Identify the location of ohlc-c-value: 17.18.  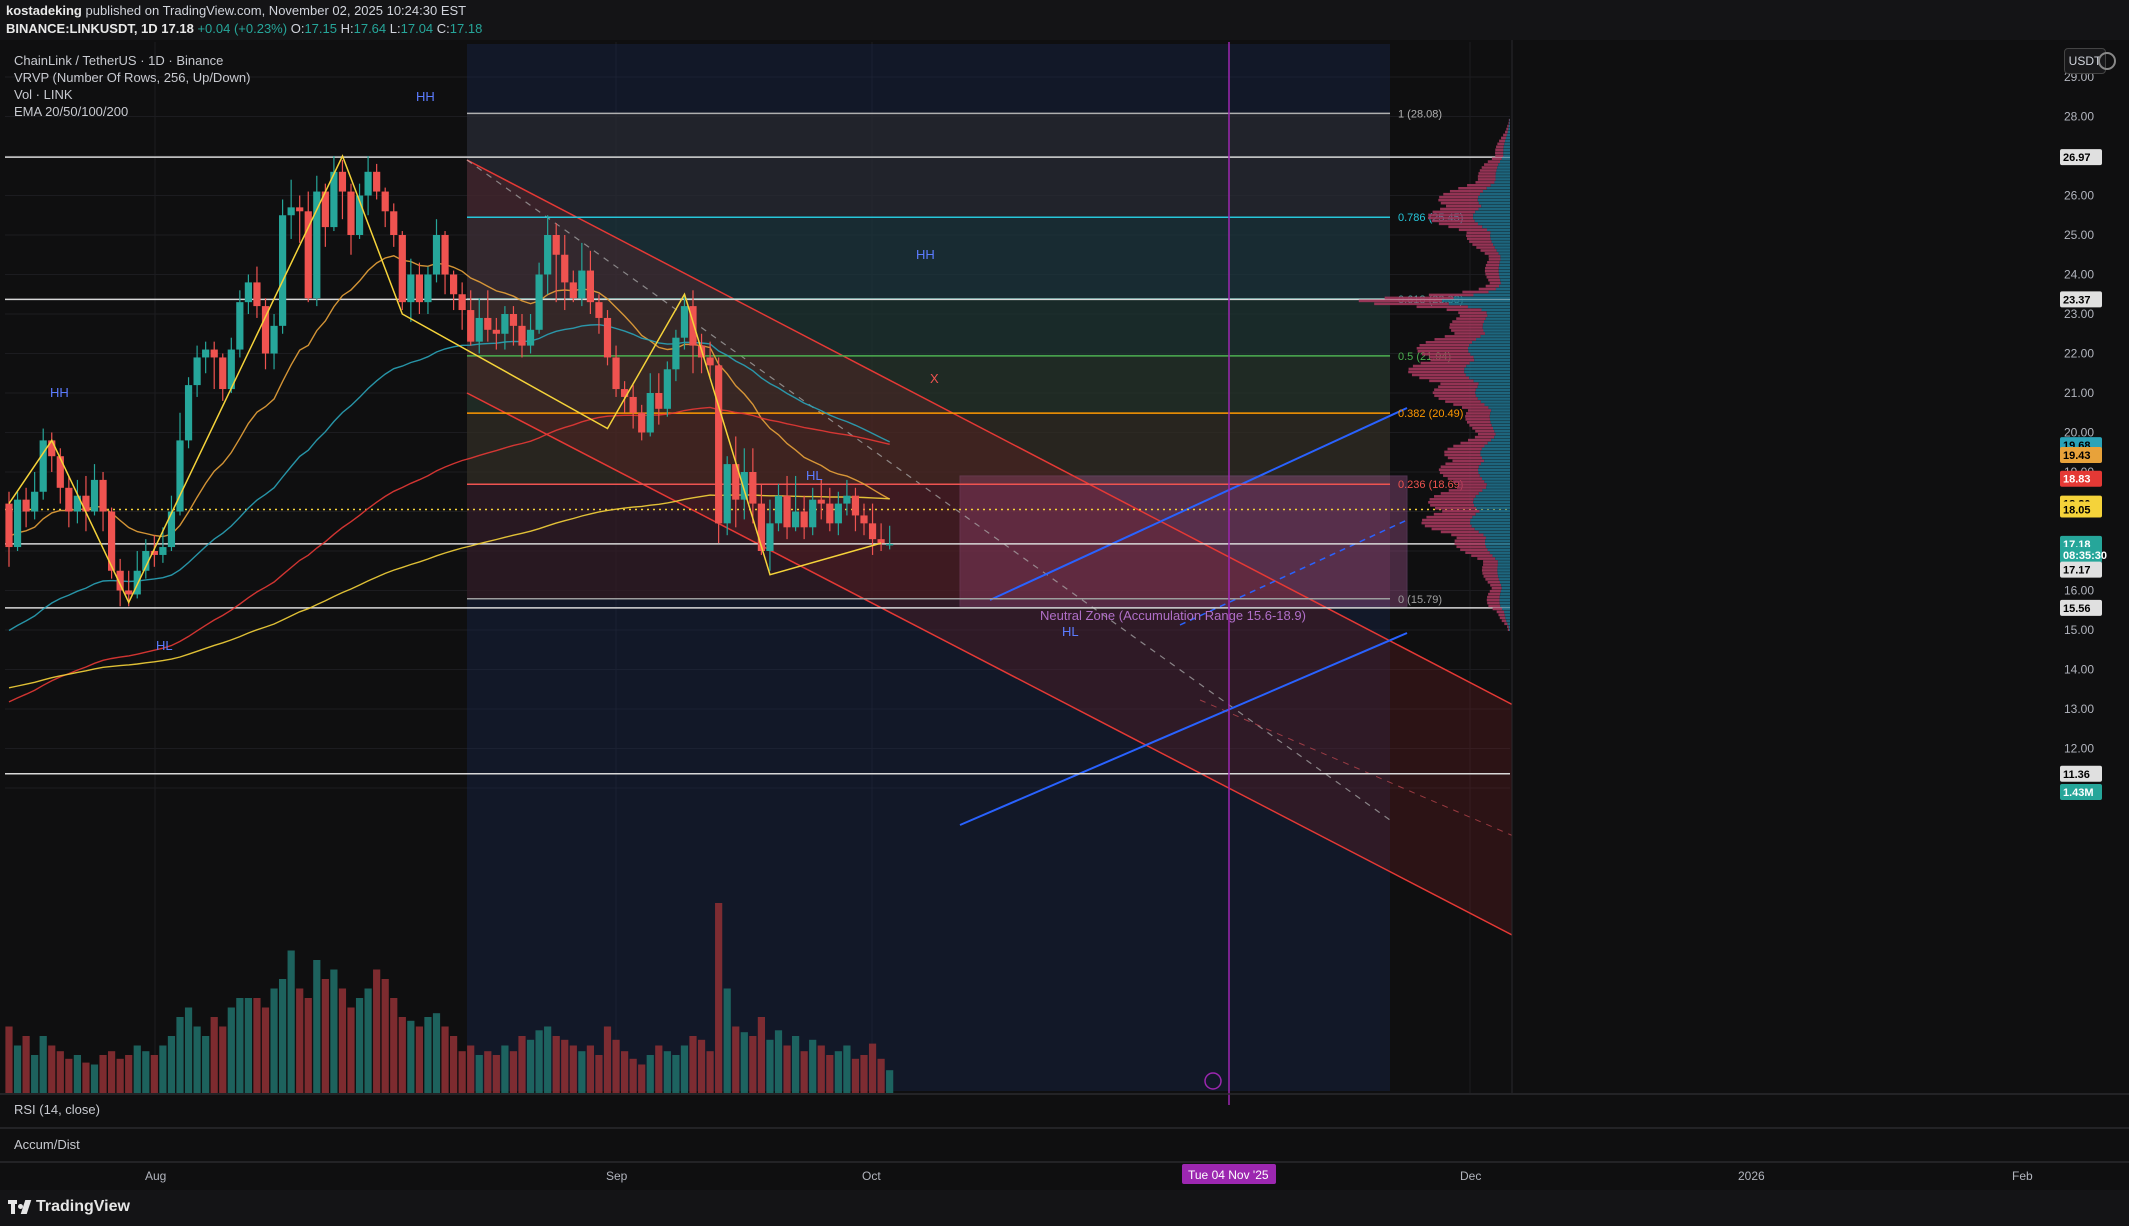
(466, 28).